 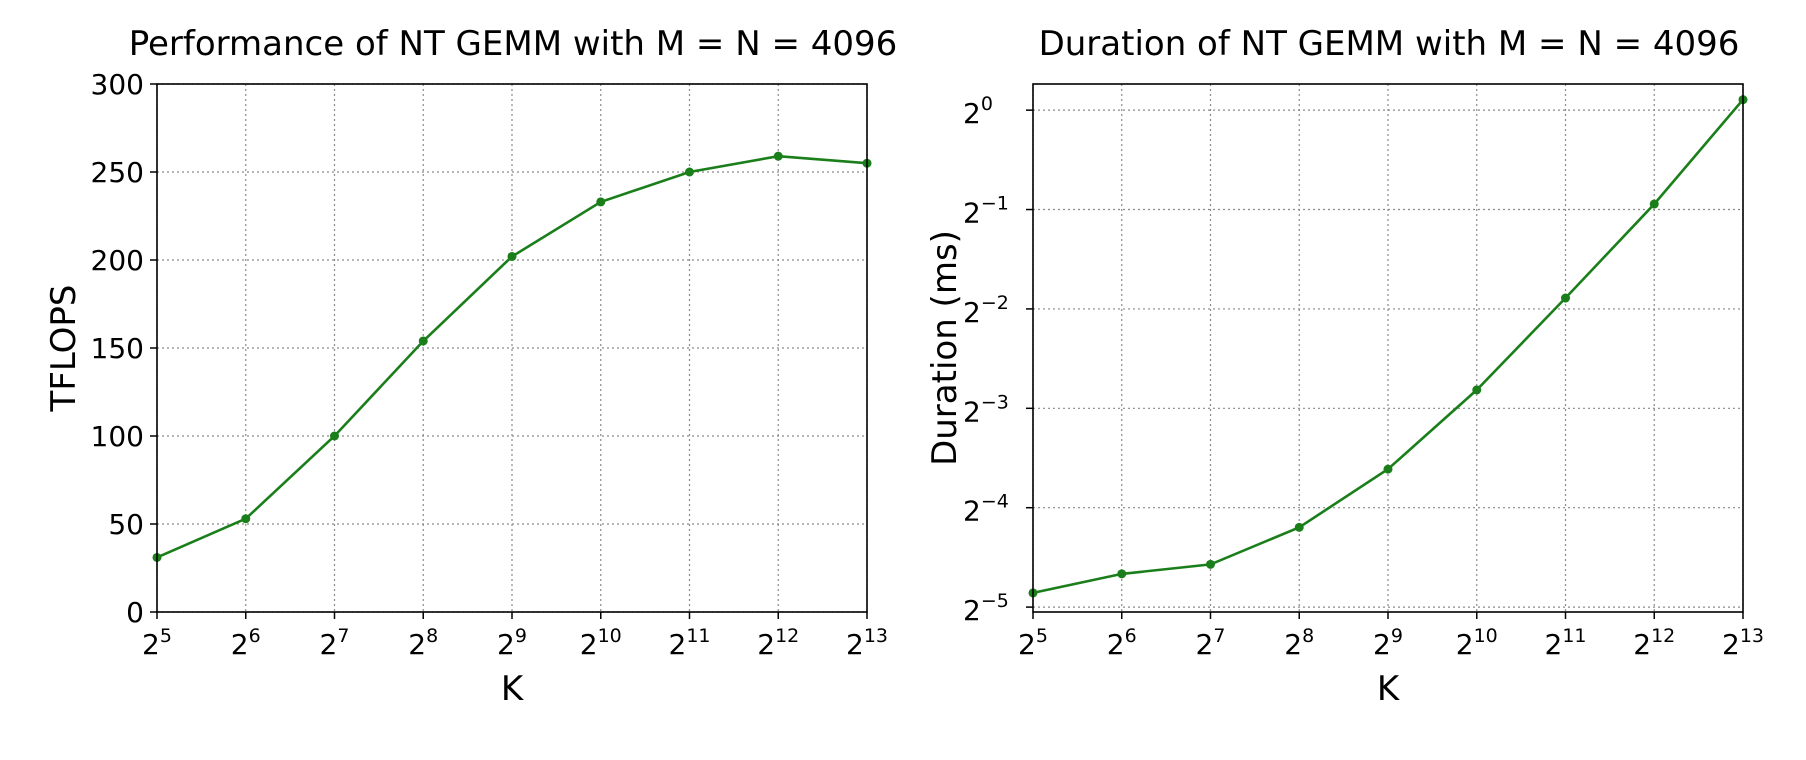 What do you see at coordinates (126, 524) in the screenshot?
I see `y-tick-label: 50` at bounding box center [126, 524].